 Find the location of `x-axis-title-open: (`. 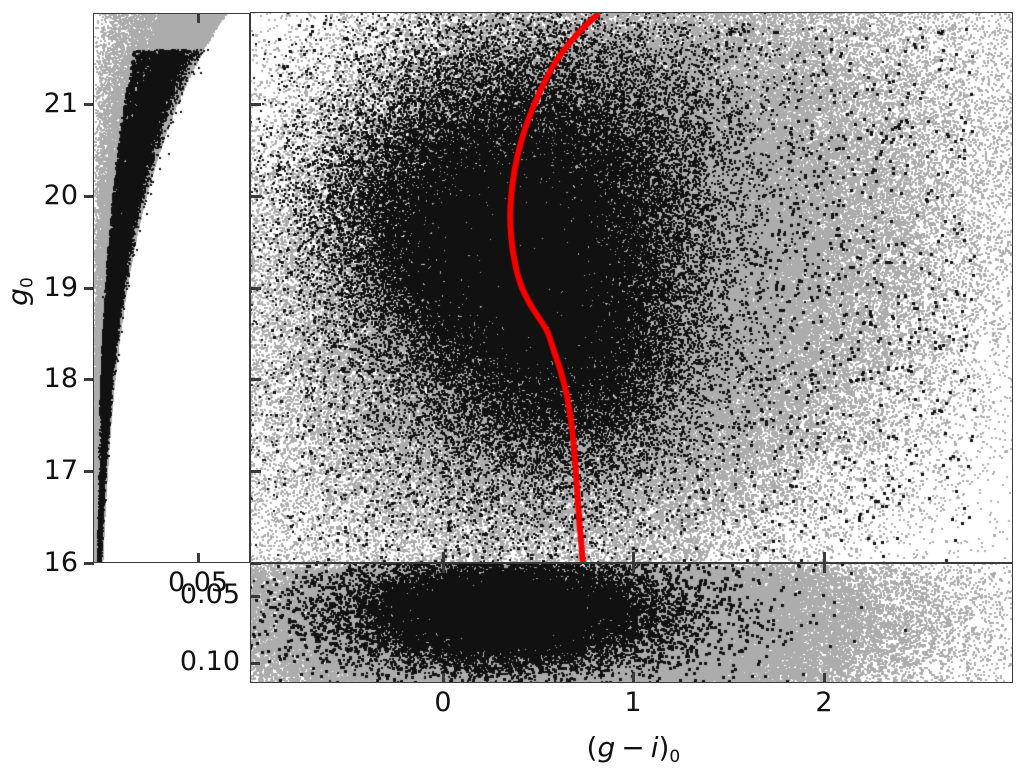

x-axis-title-open: ( is located at coordinates (592, 747).